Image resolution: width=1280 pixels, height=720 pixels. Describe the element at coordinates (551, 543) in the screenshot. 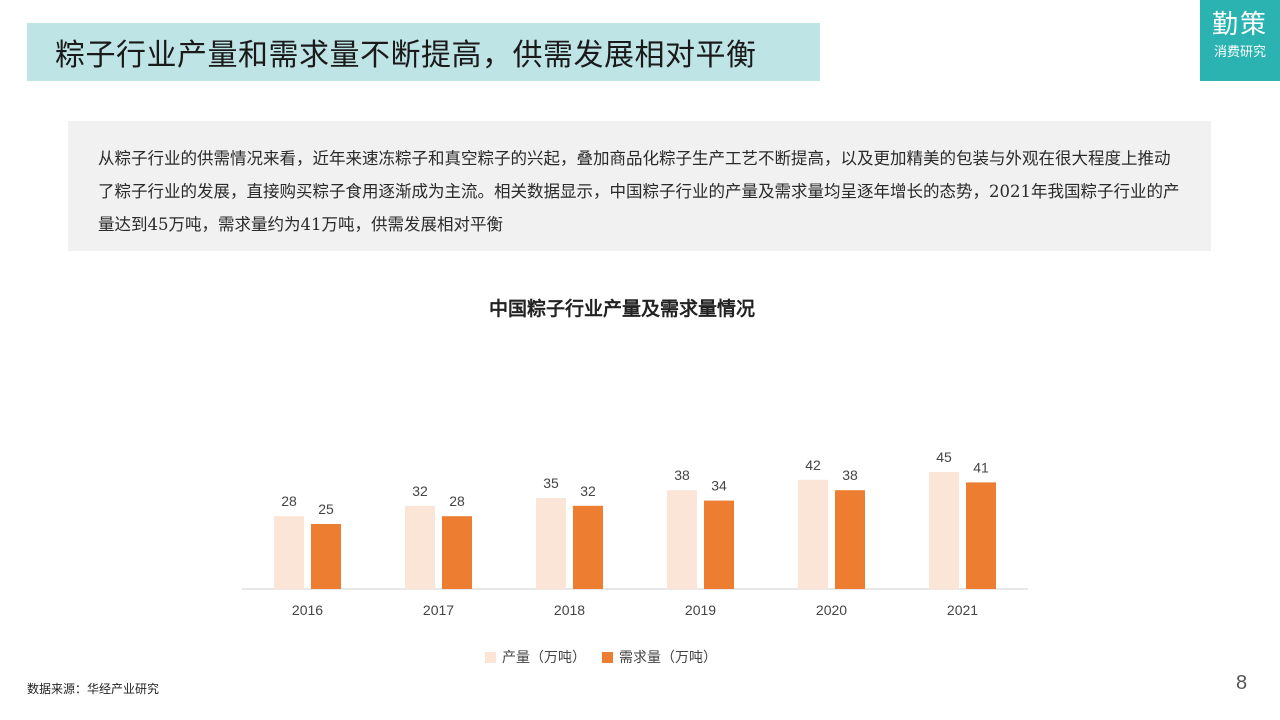

I see `bar-production-2018` at that location.